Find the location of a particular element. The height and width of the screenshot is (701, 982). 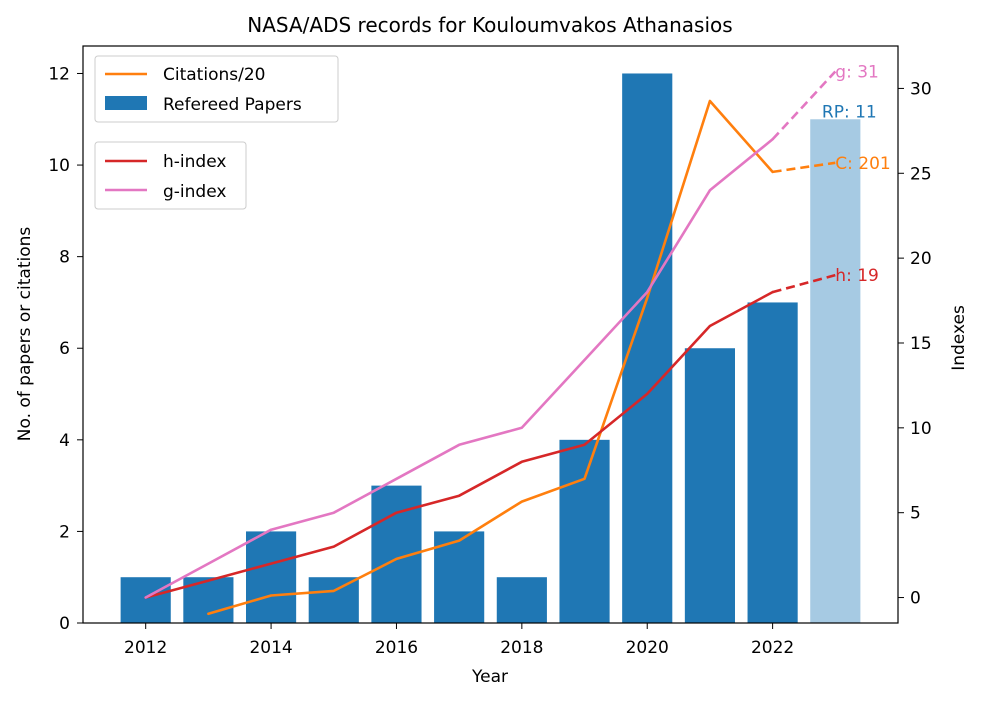

legend-h-index-label: h-index is located at coordinates (194, 162).